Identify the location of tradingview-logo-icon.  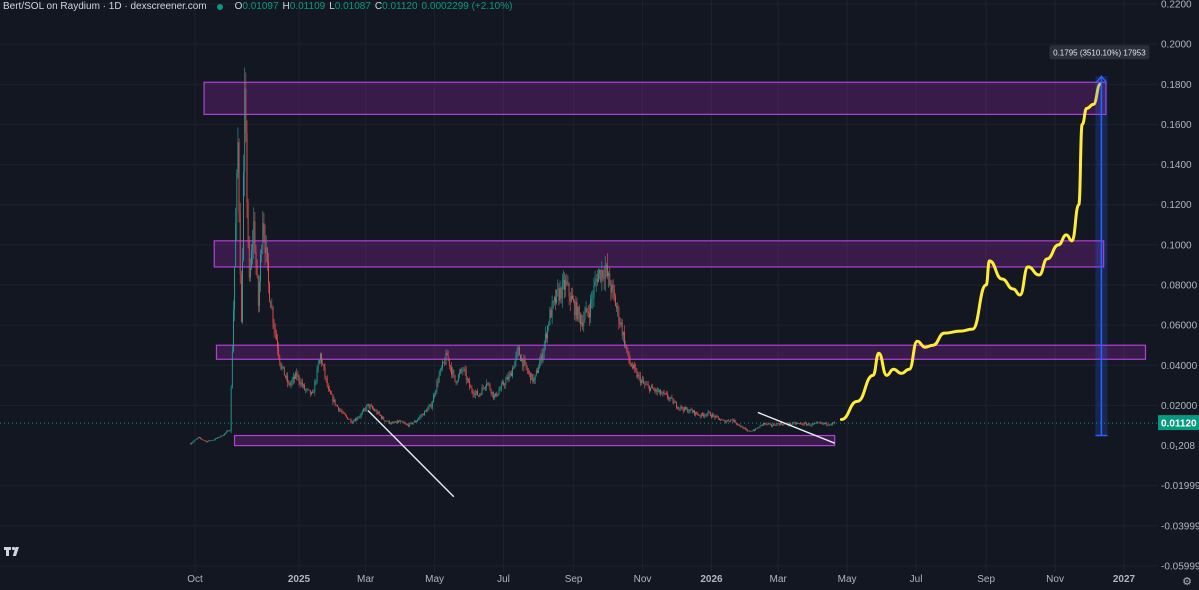
(13, 553).